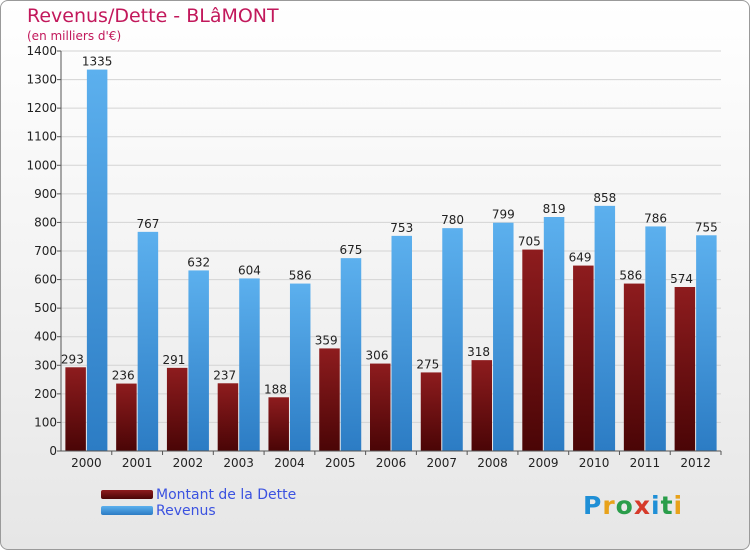 The image size is (750, 550). What do you see at coordinates (137, 463) in the screenshot?
I see `x-tick-label: 2001` at bounding box center [137, 463].